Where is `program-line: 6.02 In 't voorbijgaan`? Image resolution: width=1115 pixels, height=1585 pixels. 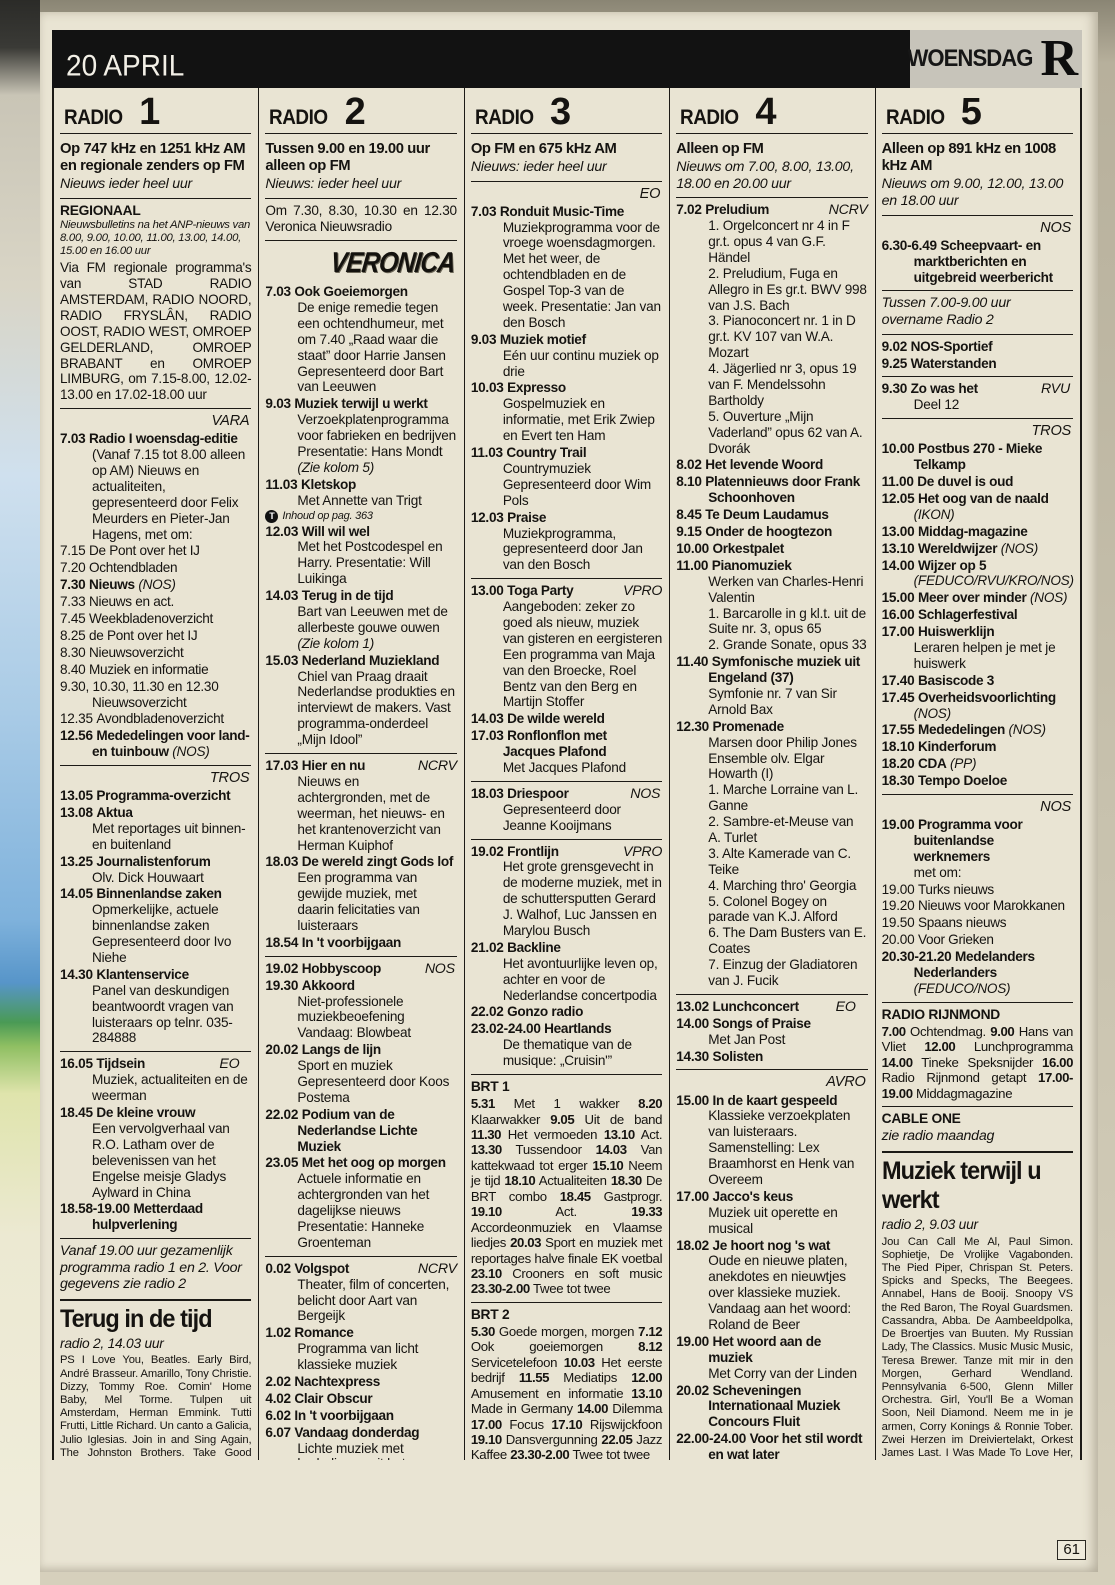 program-line: 6.02 In 't voorbijgaan is located at coordinates (360, 1416).